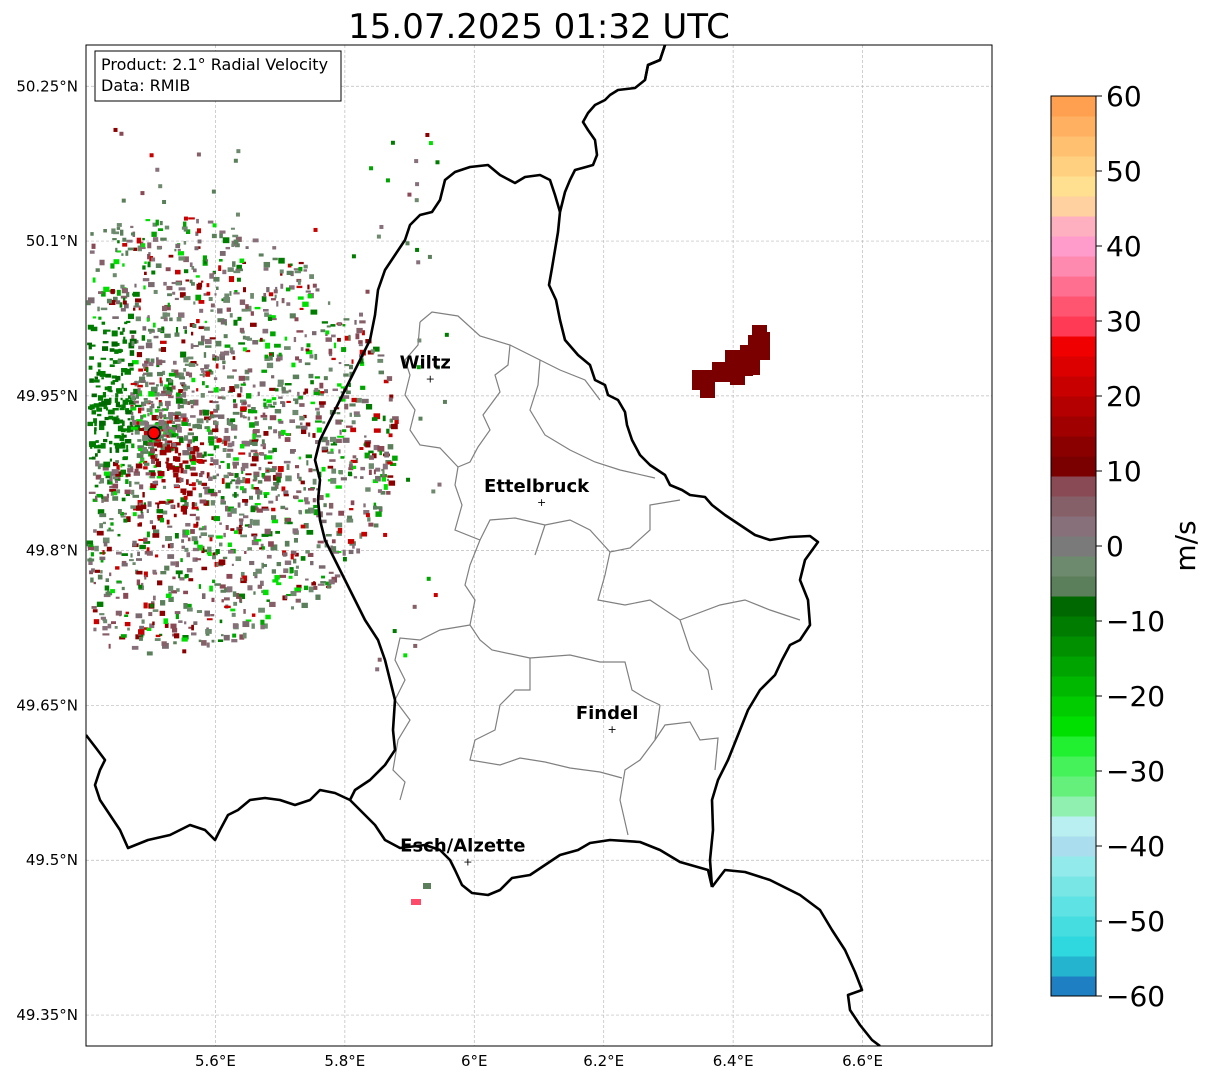 The width and height of the screenshot is (1207, 1081). What do you see at coordinates (52, 241) in the screenshot?
I see `lat-tick-label: 50.1°N` at bounding box center [52, 241].